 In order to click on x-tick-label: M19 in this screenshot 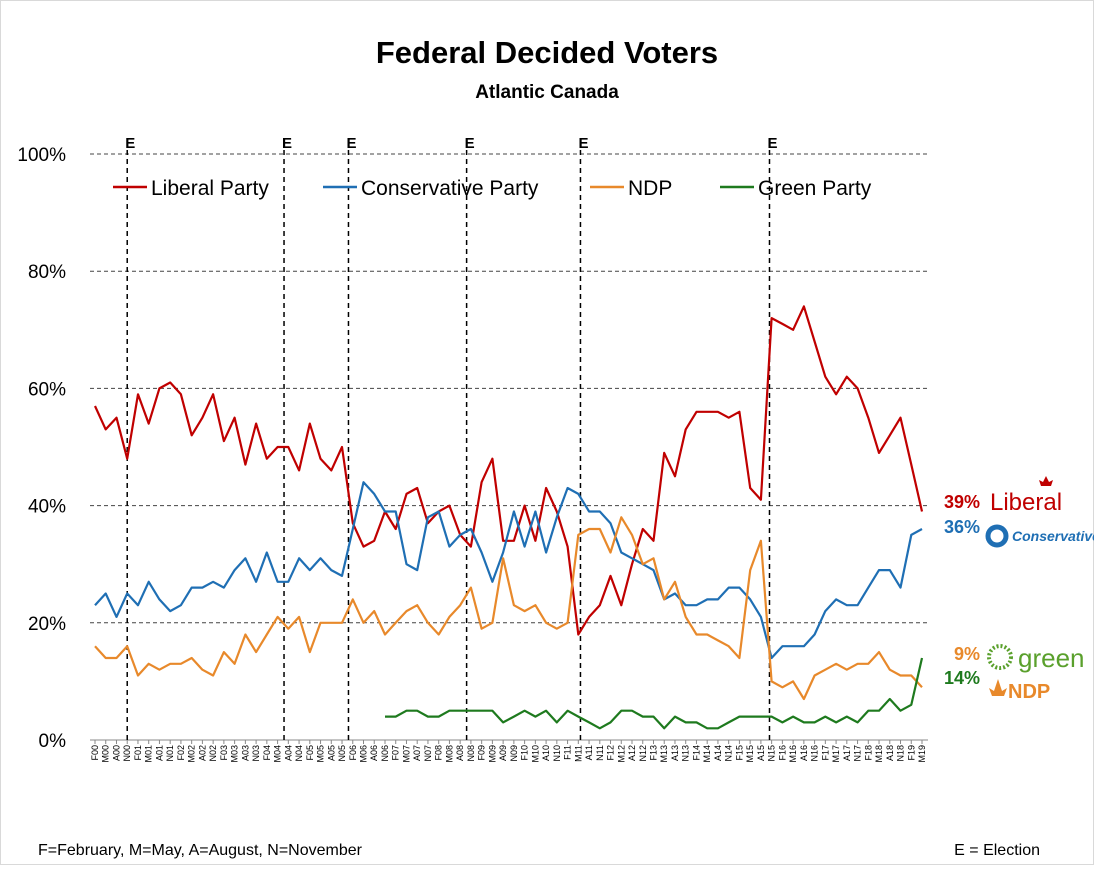, I will do `click(922, 754)`.